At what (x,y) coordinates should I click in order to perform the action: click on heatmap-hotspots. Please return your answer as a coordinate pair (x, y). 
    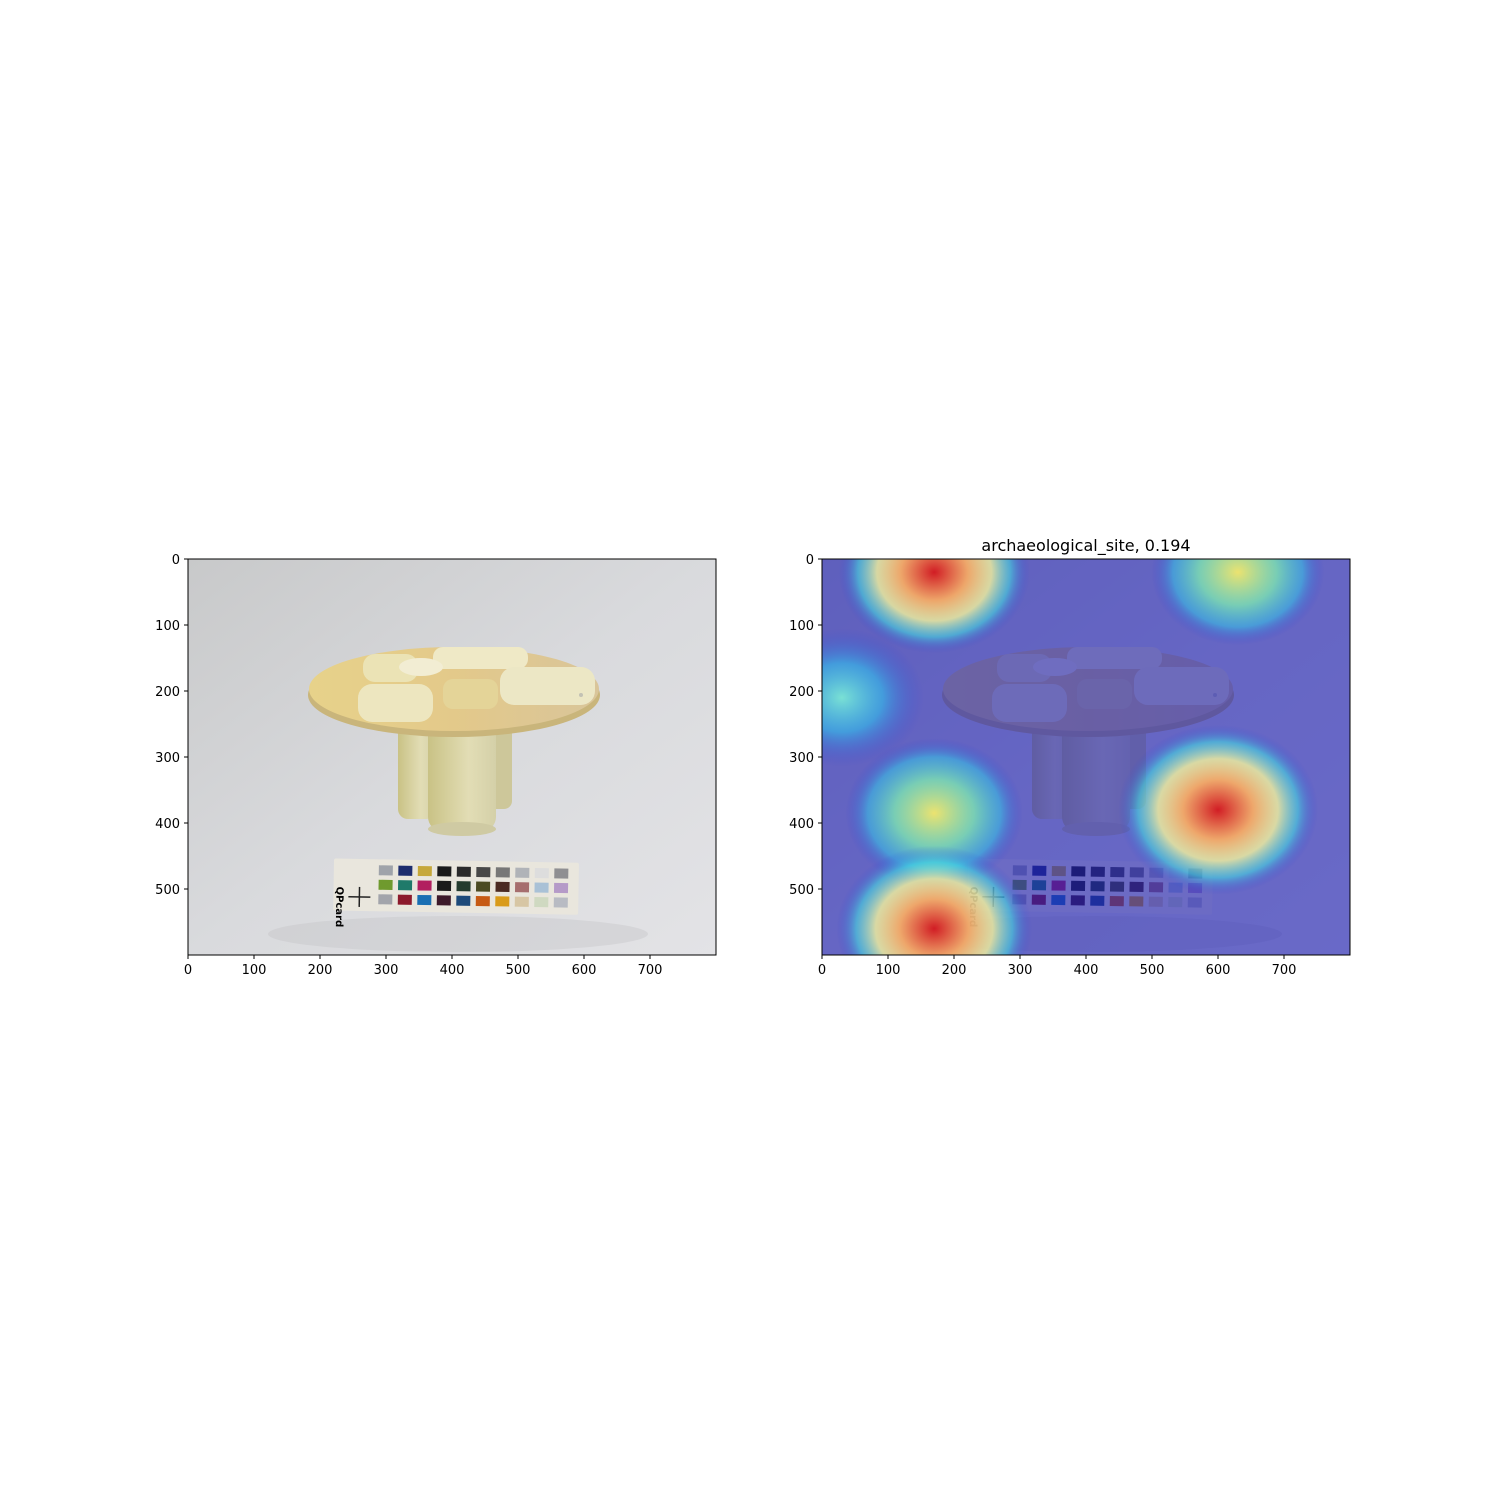
    Looking at the image, I should click on (1073, 757).